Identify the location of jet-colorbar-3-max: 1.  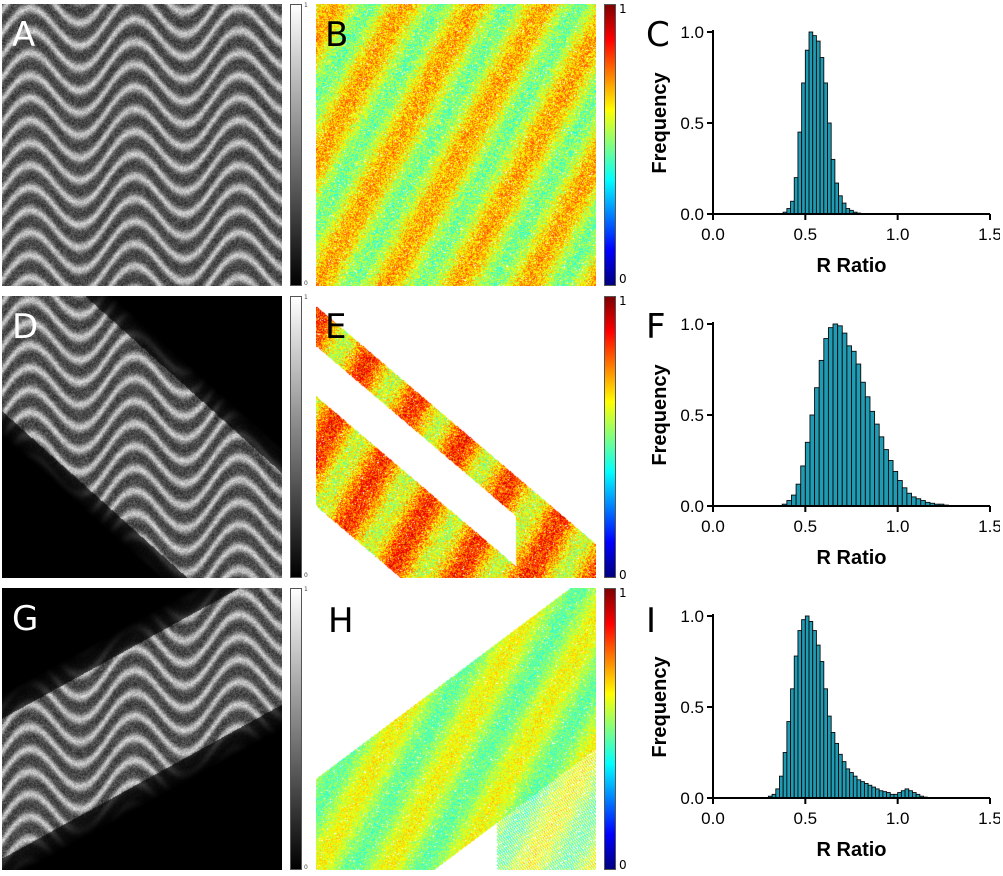
(623, 593).